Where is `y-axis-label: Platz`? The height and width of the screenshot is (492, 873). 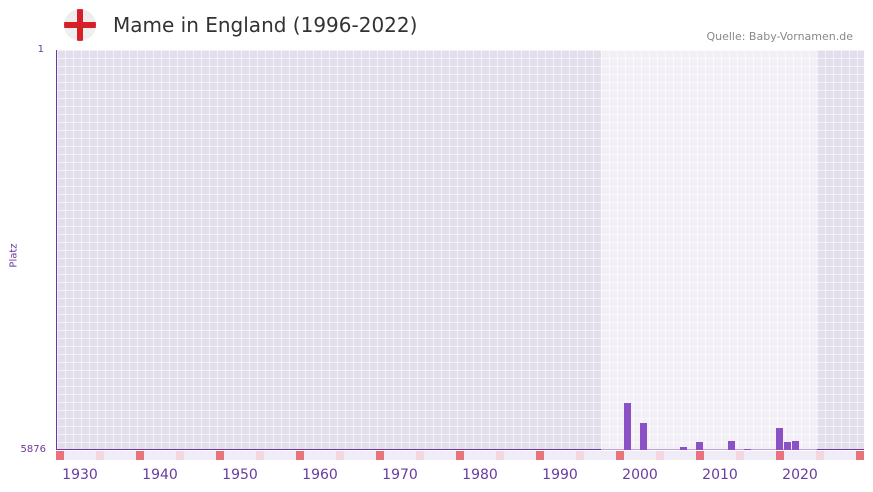
y-axis-label: Platz is located at coordinates (14, 255).